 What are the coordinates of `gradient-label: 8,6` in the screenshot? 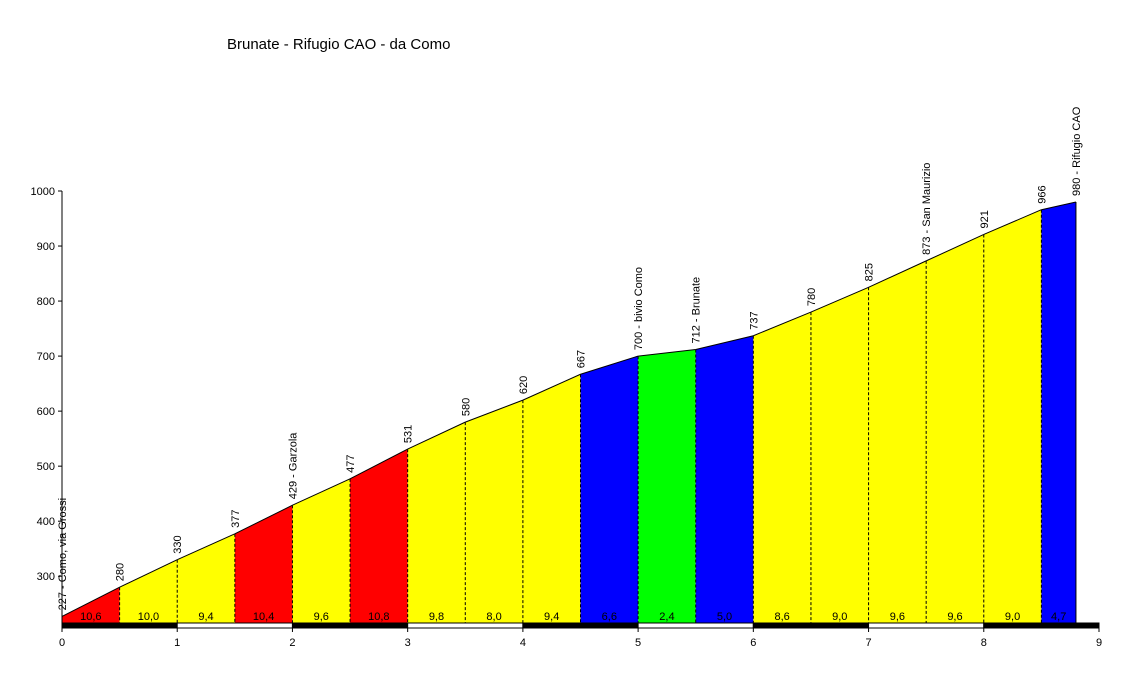 It's located at (781, 617).